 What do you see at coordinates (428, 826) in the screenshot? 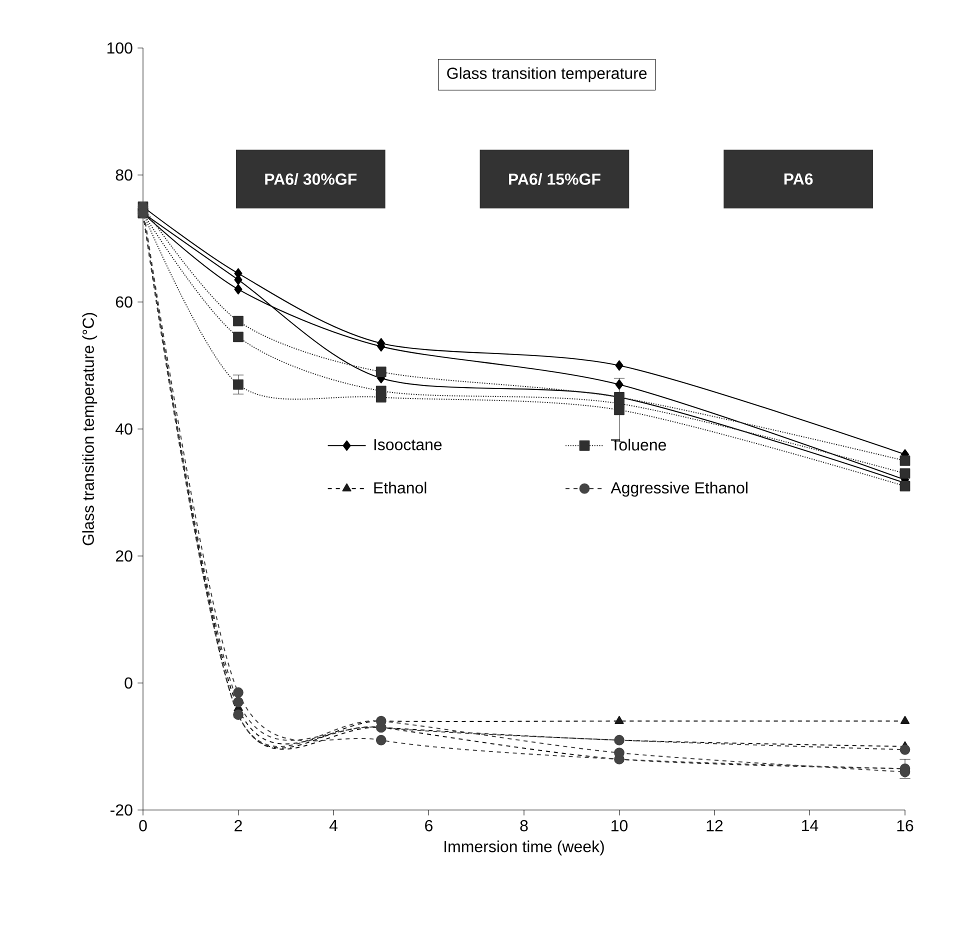
I see `x-tick-label: 6` at bounding box center [428, 826].